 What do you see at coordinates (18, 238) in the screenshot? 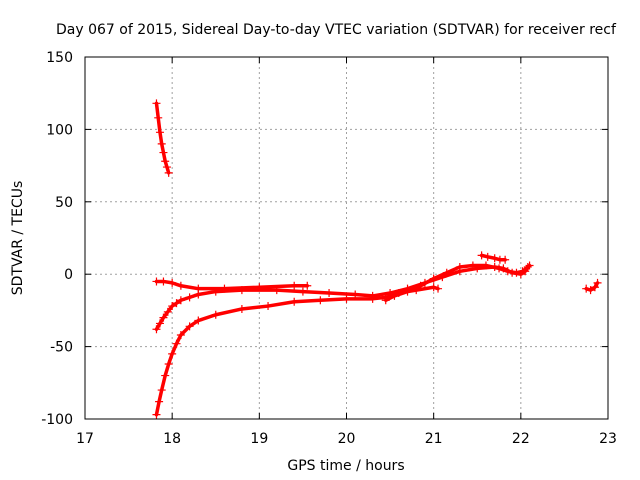
I see `y-axis-label: SDTVAR / TECUs` at bounding box center [18, 238].